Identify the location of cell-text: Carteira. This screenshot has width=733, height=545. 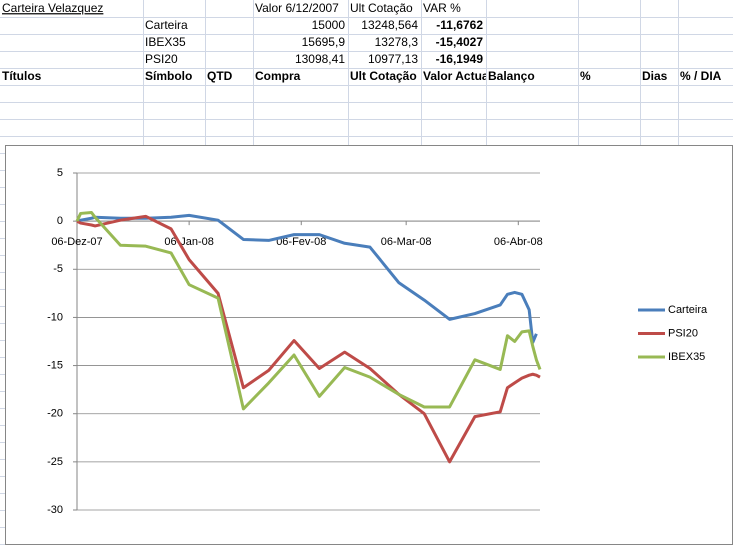
(166, 25).